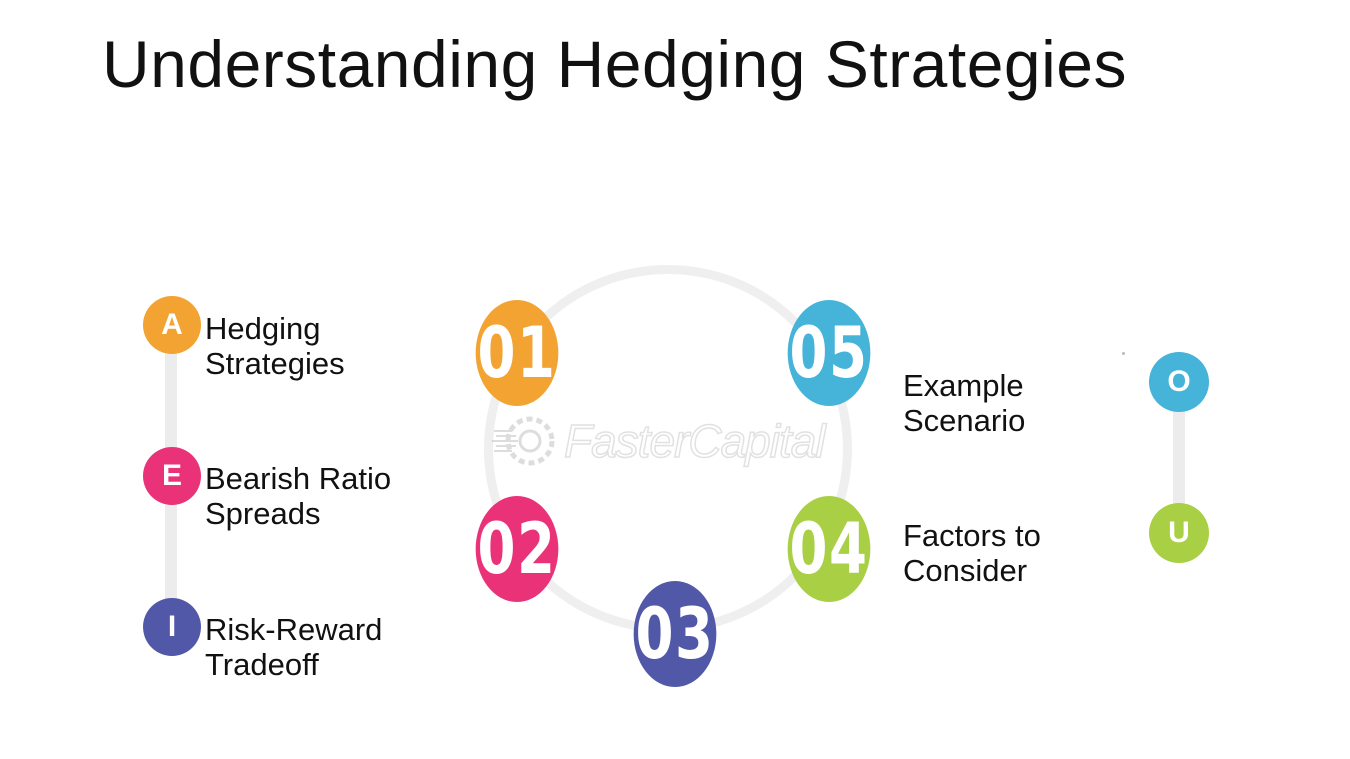 The height and width of the screenshot is (759, 1350). What do you see at coordinates (275, 346) in the screenshot?
I see `label-hedging-strategies: Hedging Strategies` at bounding box center [275, 346].